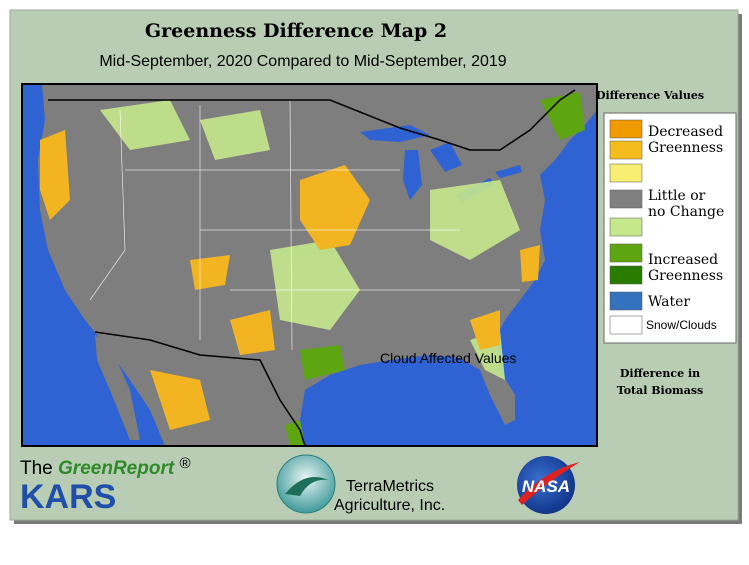 Image resolution: width=749 pixels, height=565 pixels. I want to click on legend-swatches, so click(626, 227).